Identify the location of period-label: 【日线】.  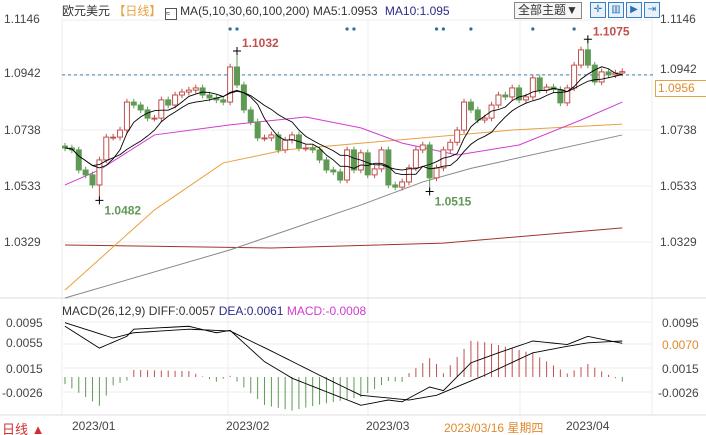
(137, 11).